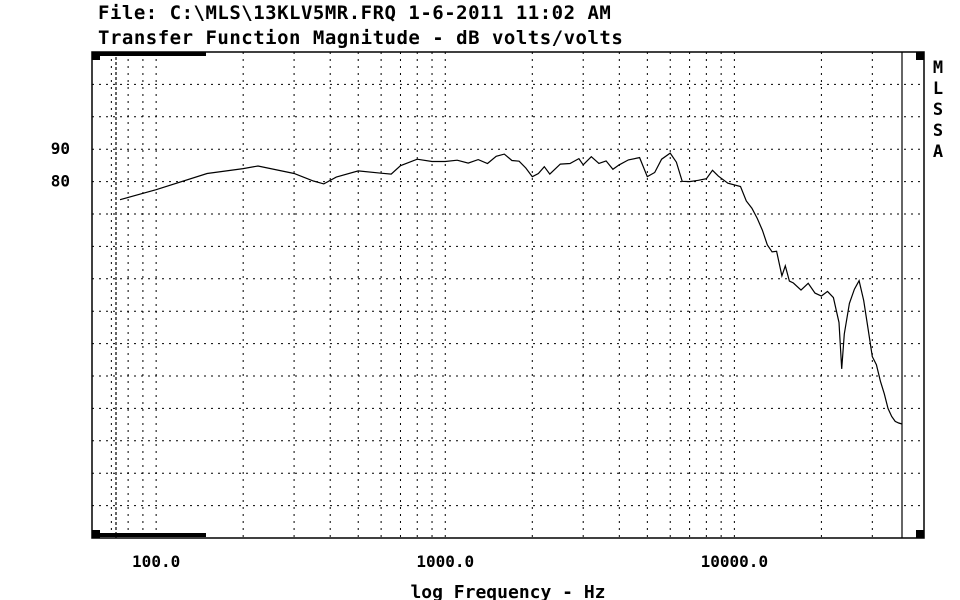 This screenshot has width=960, height=600. Describe the element at coordinates (60, 181) in the screenshot. I see `y-tick-label: 80` at that location.